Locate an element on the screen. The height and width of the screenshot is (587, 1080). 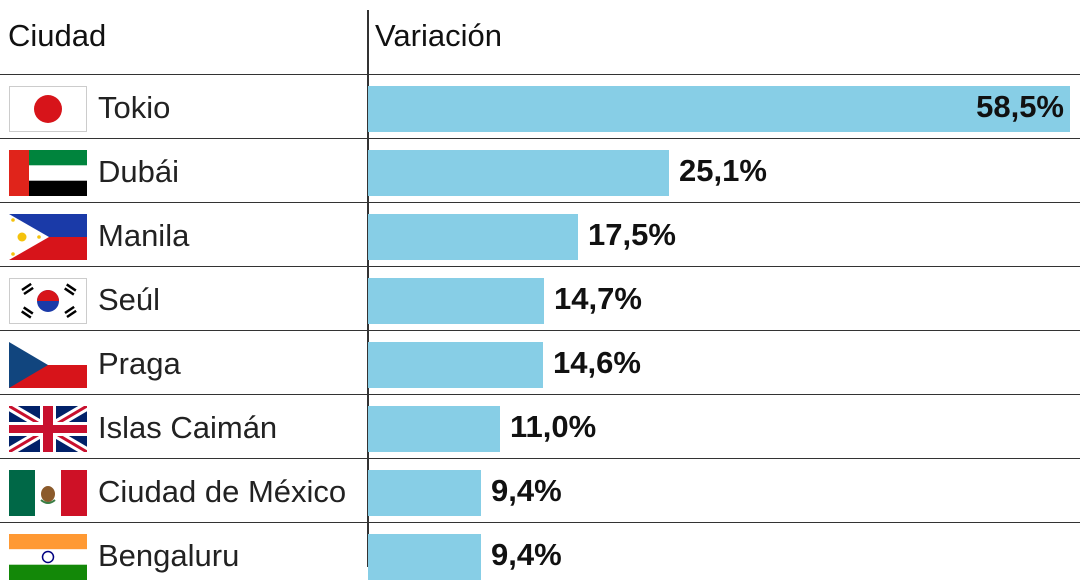
city-label: Dubái is located at coordinates (138, 171).